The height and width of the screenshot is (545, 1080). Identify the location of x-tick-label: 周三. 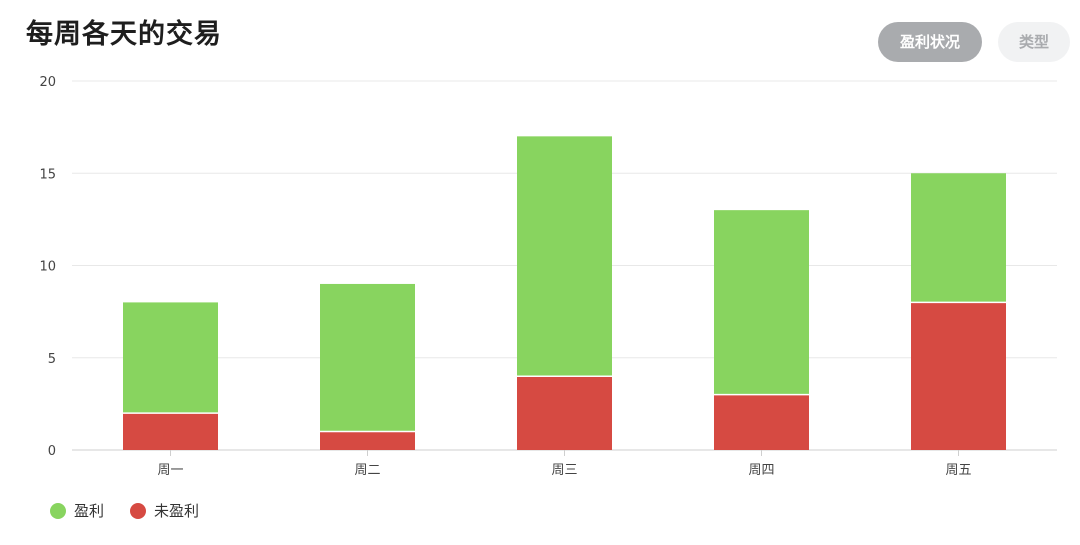
(564, 470).